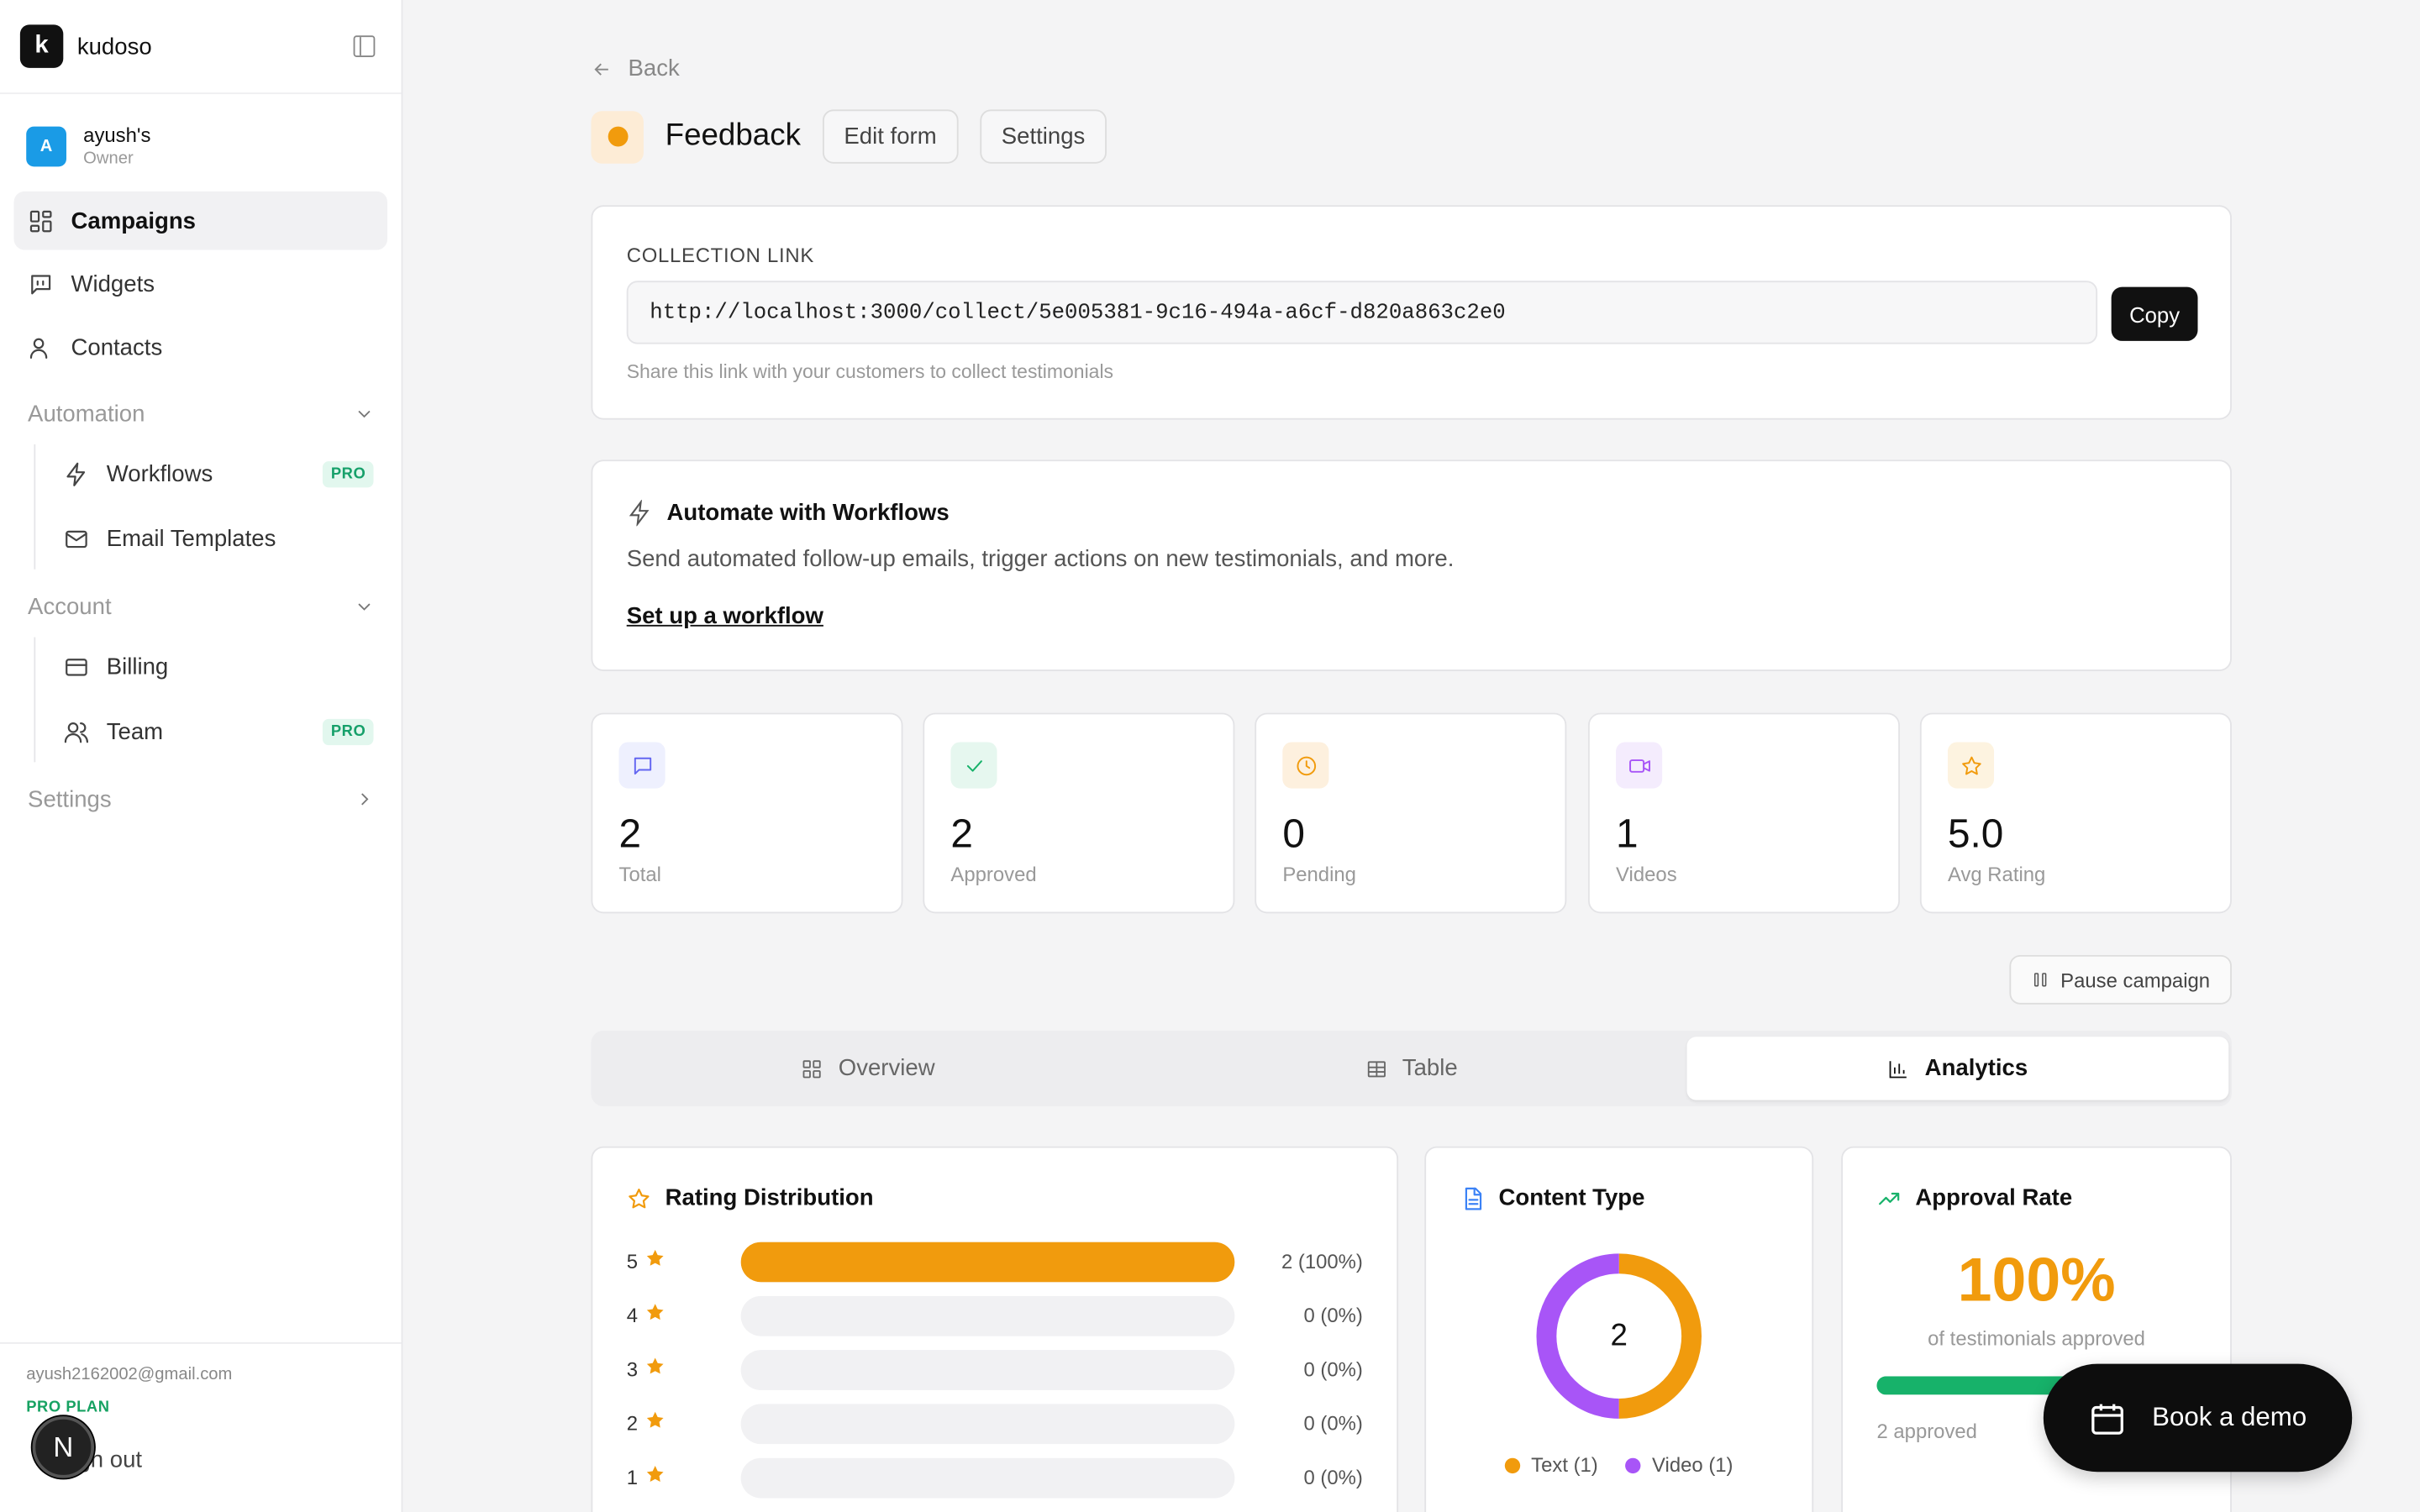 Image resolution: width=2420 pixels, height=1512 pixels. What do you see at coordinates (769, 1197) in the screenshot?
I see `card-title: Rating Distribution` at bounding box center [769, 1197].